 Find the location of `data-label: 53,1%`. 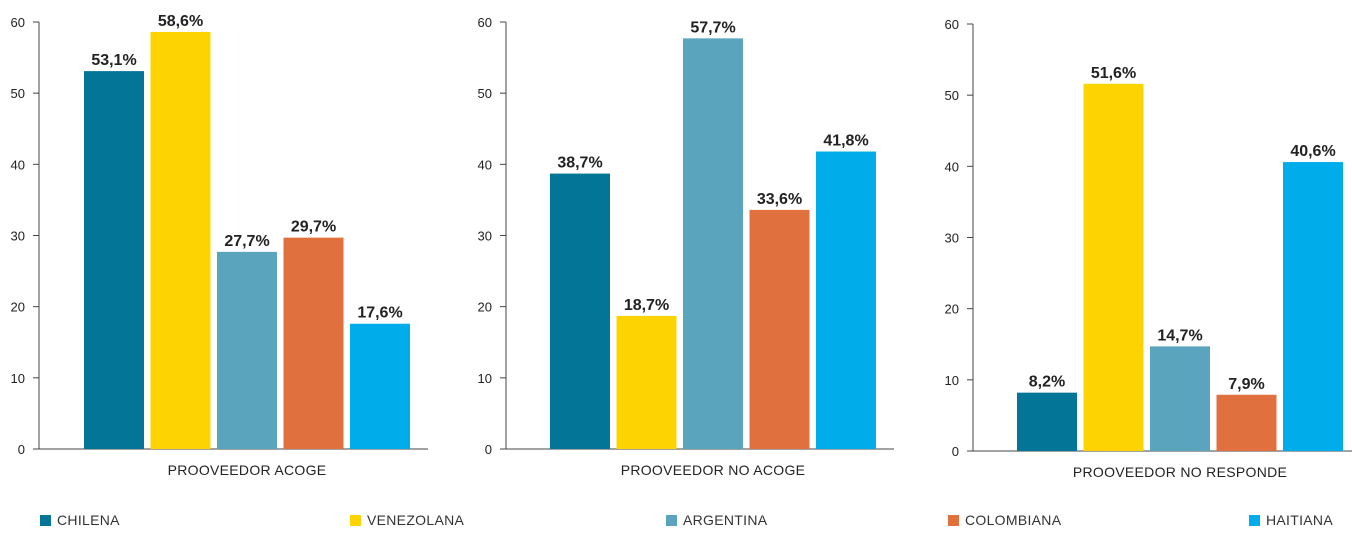

data-label: 53,1% is located at coordinates (113, 60).